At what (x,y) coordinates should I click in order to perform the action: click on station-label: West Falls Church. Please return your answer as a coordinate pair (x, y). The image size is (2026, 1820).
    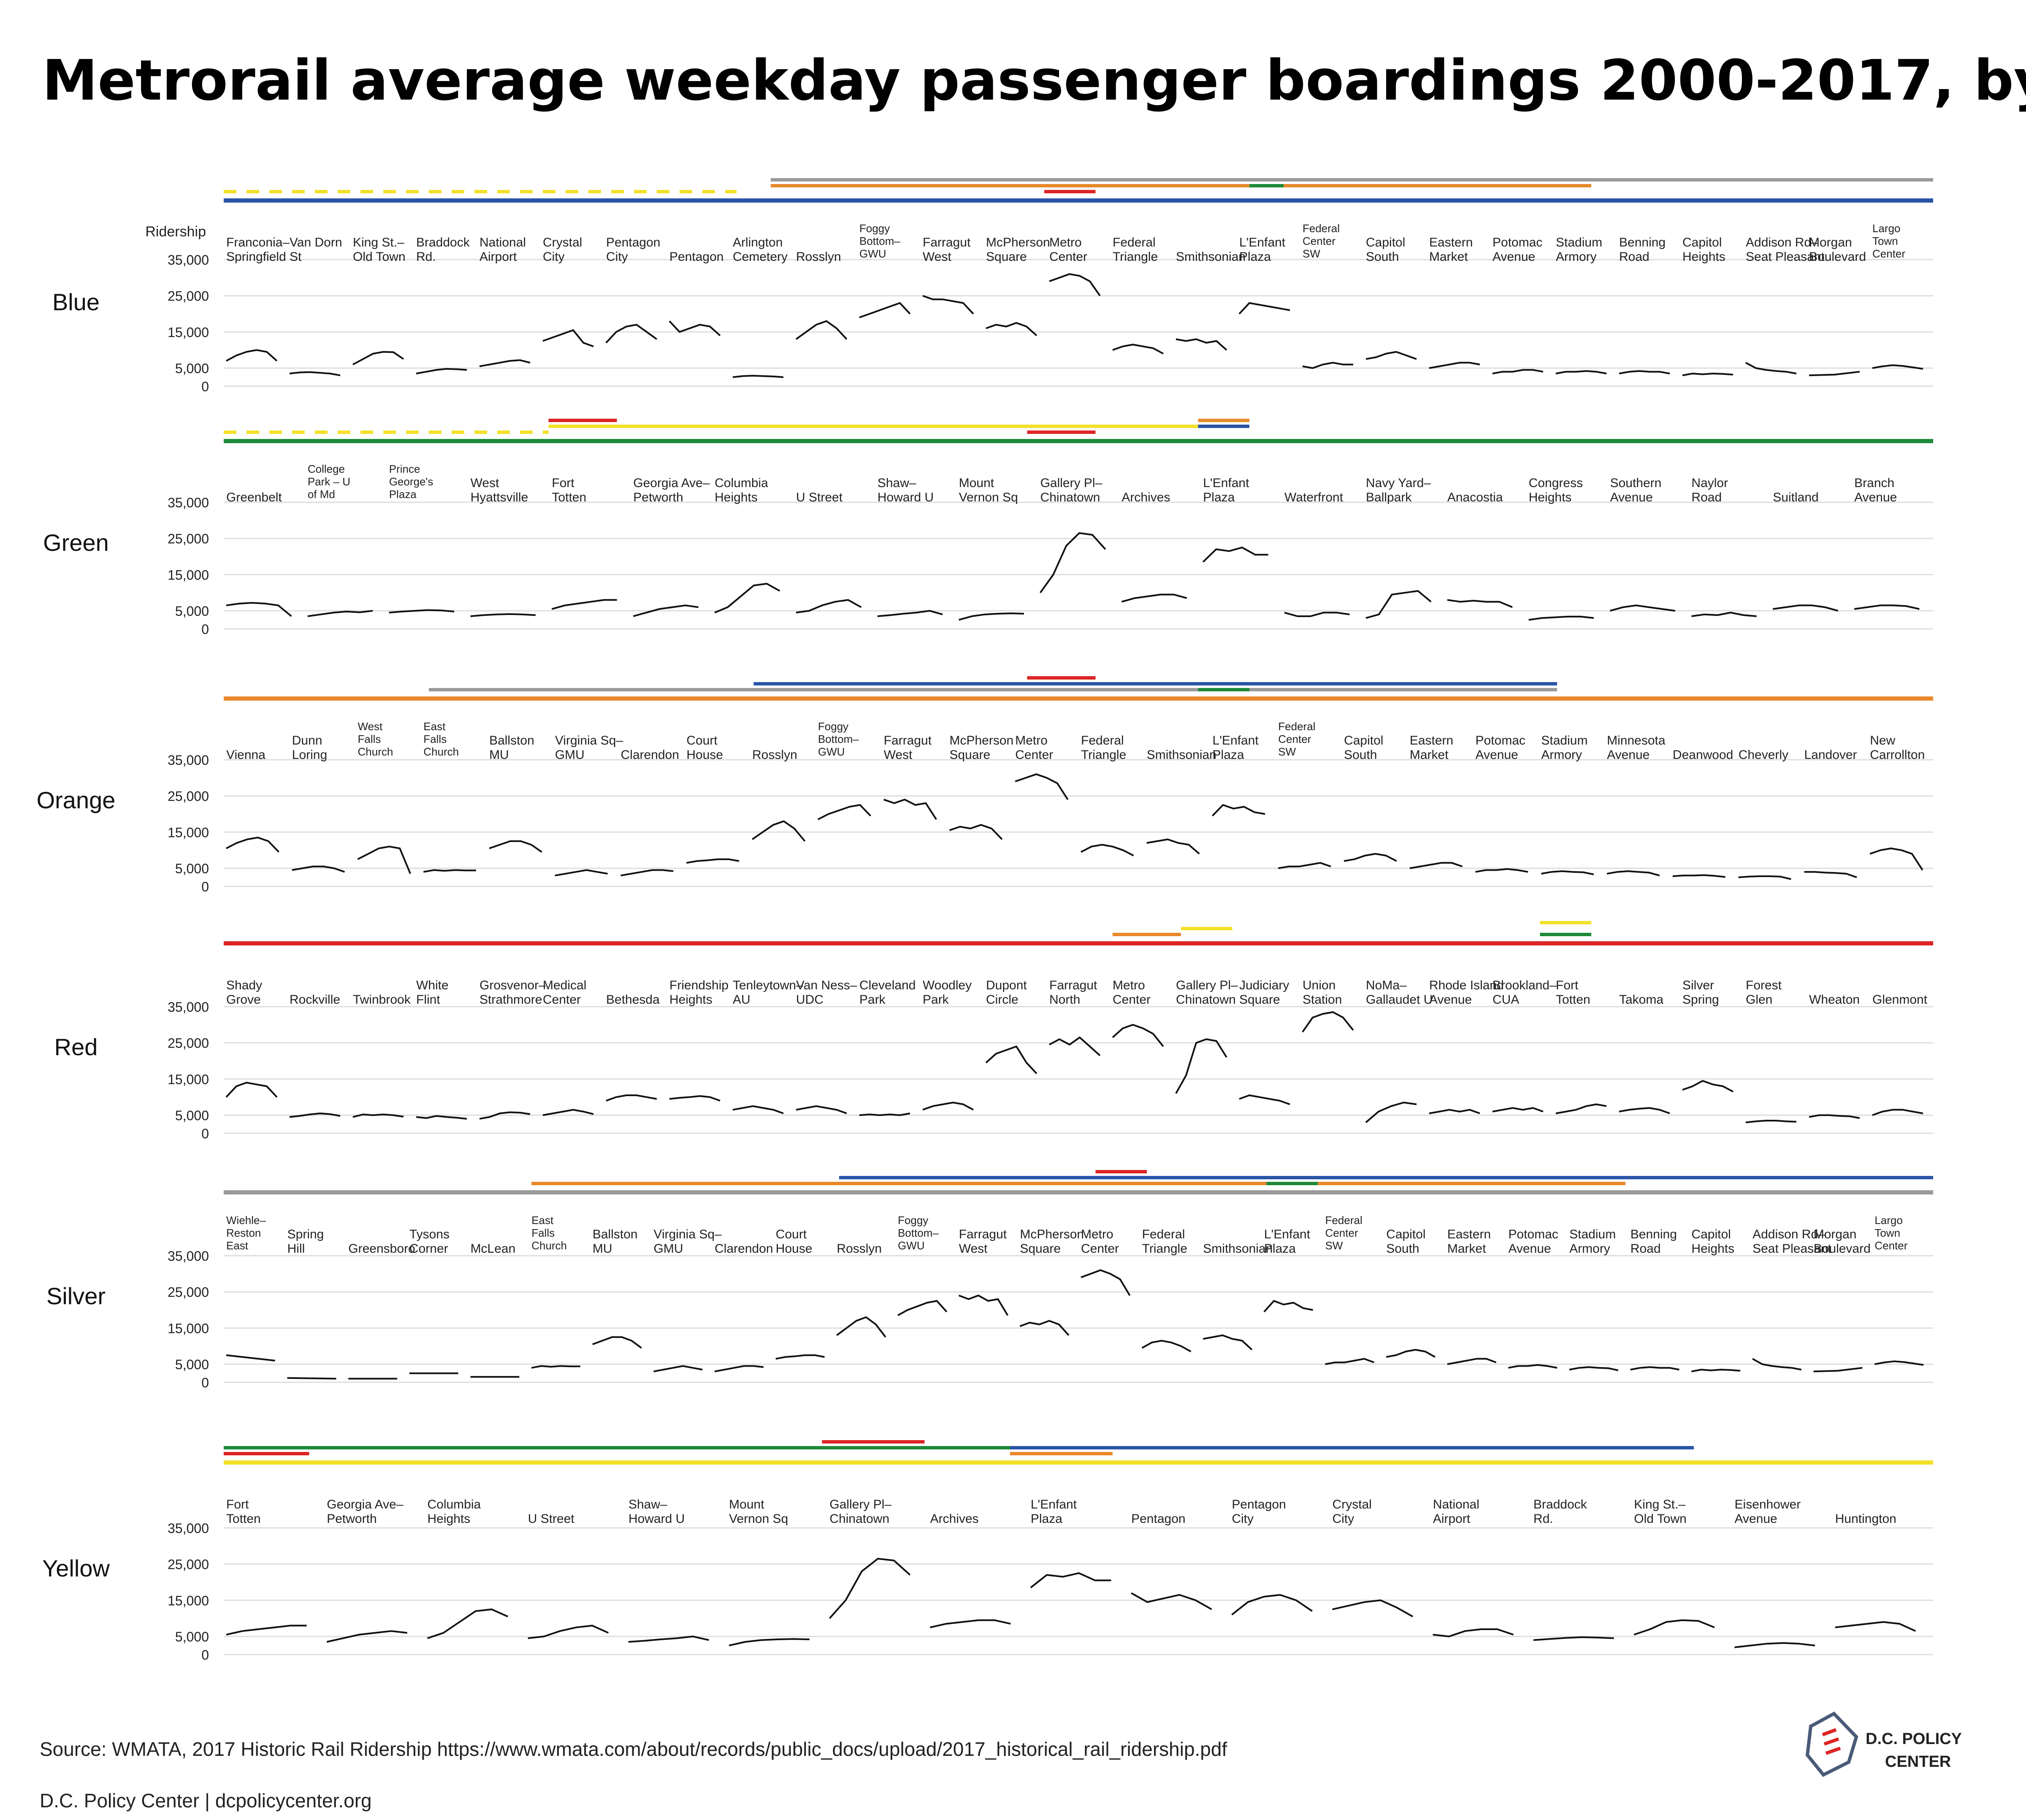
    Looking at the image, I should click on (375, 739).